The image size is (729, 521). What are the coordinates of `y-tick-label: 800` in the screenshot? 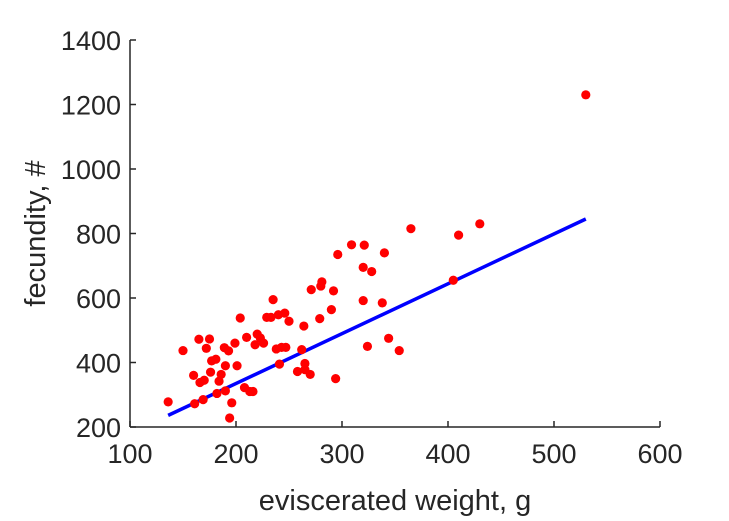 It's located at (98, 235).